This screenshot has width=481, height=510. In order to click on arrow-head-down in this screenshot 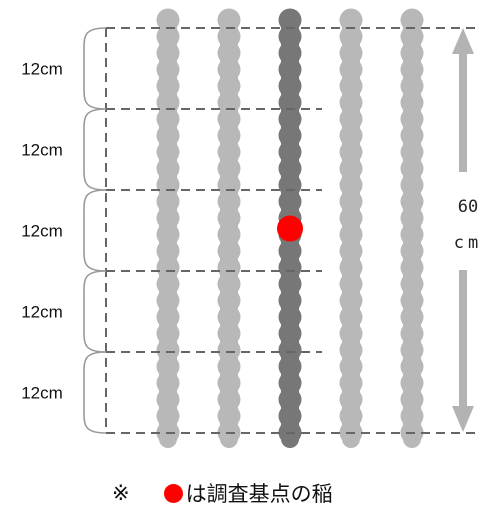, I will do `click(463, 419)`.